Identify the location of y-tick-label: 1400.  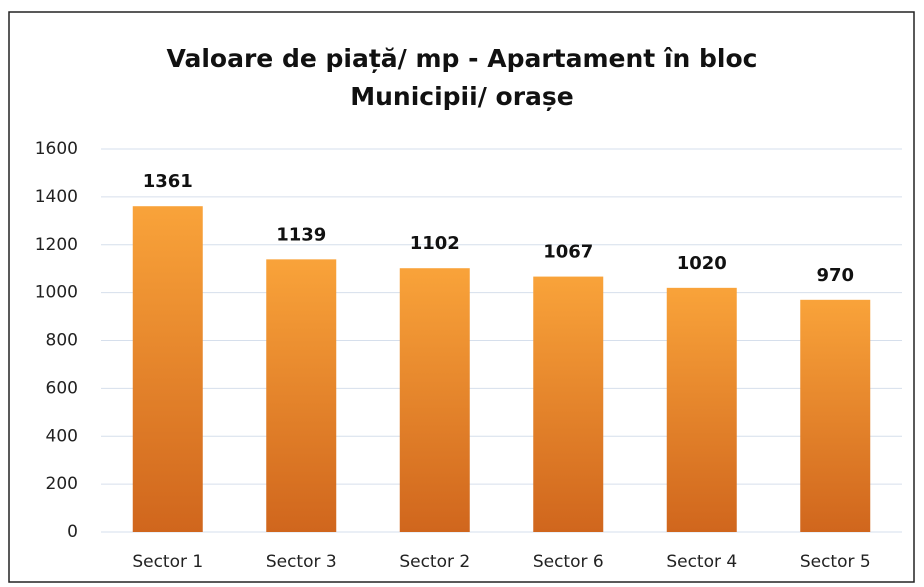
(56, 197).